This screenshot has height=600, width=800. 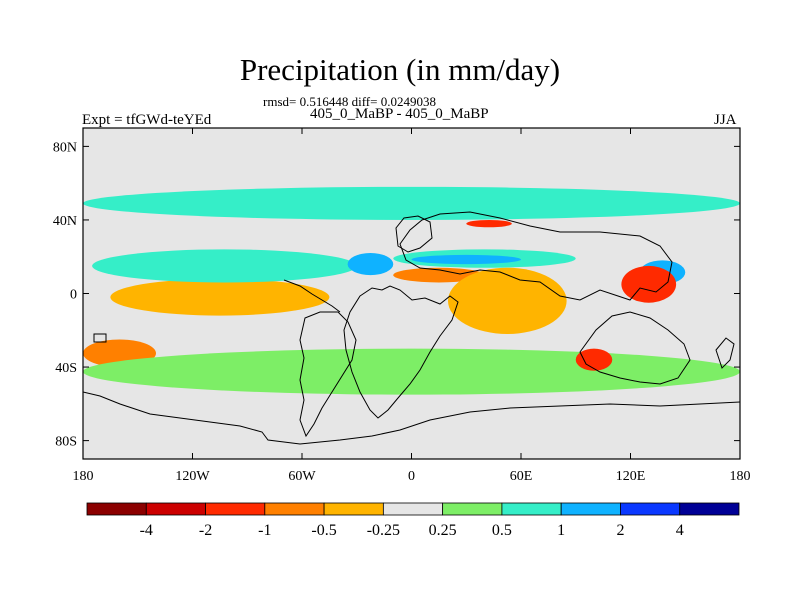 I want to click on central-america-outline, so click(x=312, y=296).